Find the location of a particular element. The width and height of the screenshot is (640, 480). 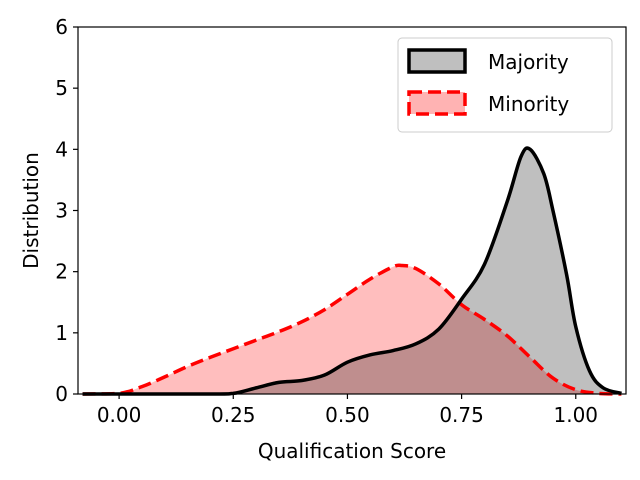

y-tick-label: 1 is located at coordinates (61, 333).